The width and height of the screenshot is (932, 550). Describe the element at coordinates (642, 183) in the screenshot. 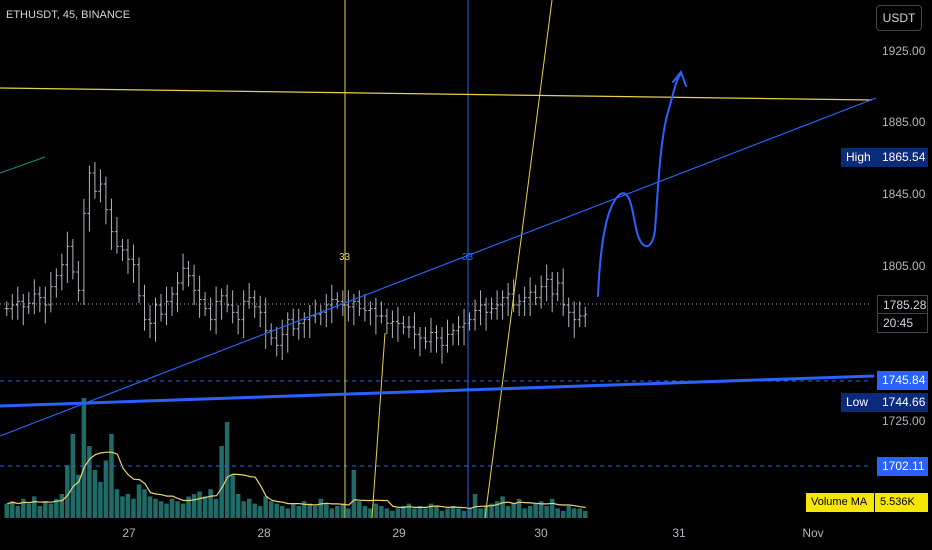

I see `hand-drawn-projection` at that location.